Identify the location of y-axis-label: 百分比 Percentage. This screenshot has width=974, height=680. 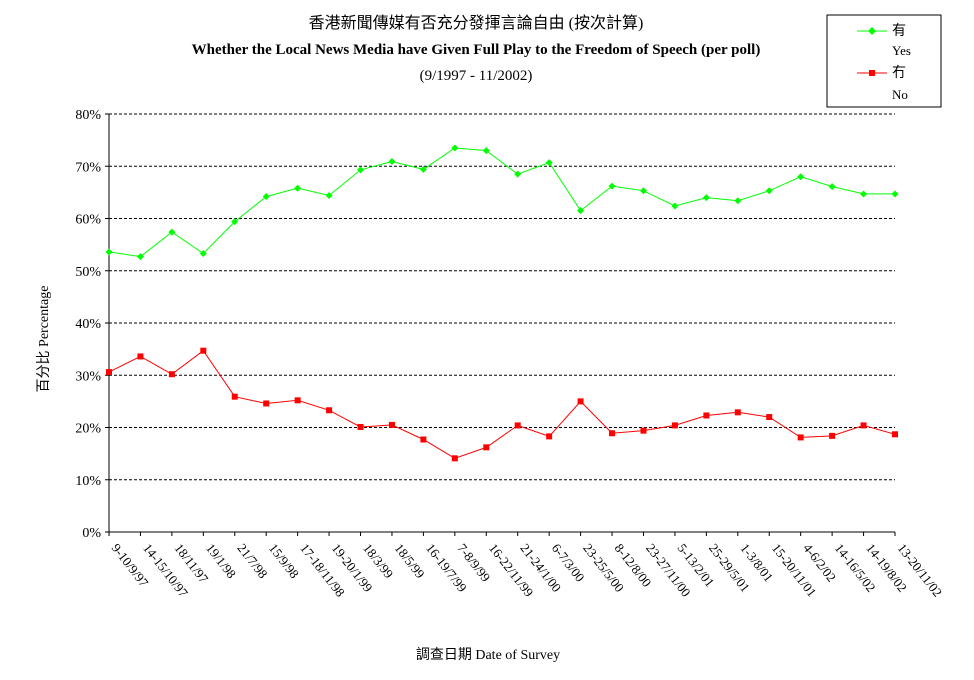
(44, 339).